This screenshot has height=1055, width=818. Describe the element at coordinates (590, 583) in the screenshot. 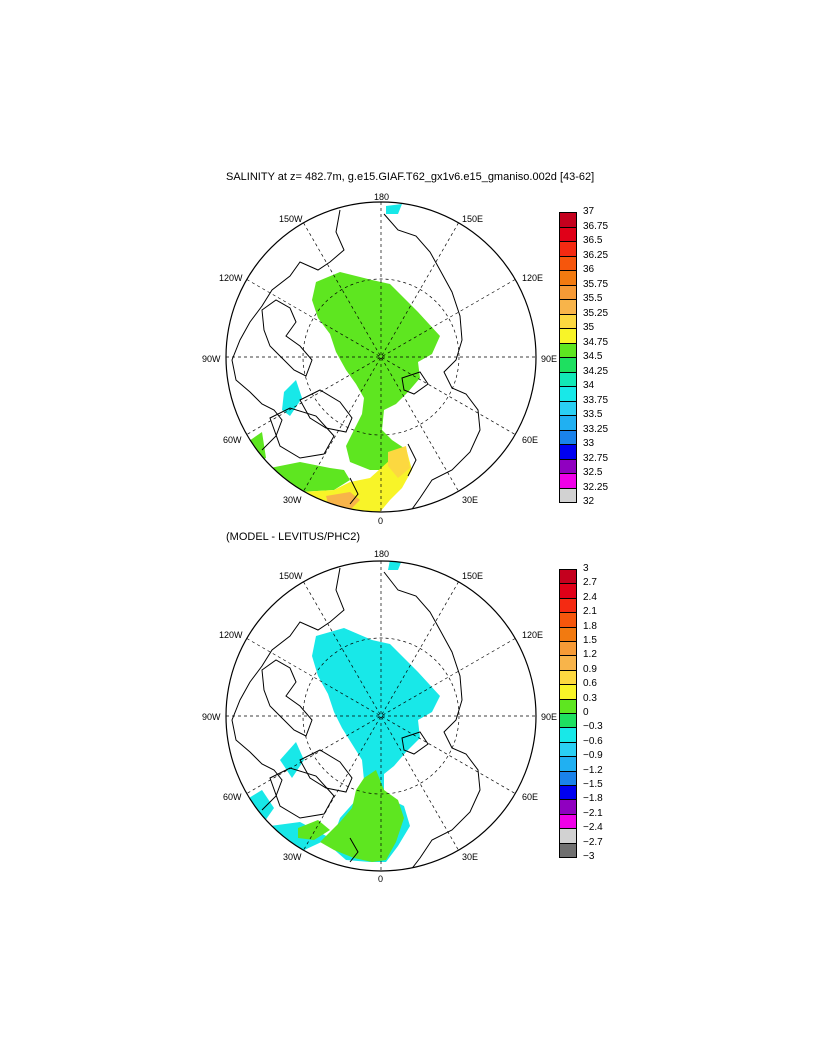

I see `colorbar-tick-label: 2.7` at that location.